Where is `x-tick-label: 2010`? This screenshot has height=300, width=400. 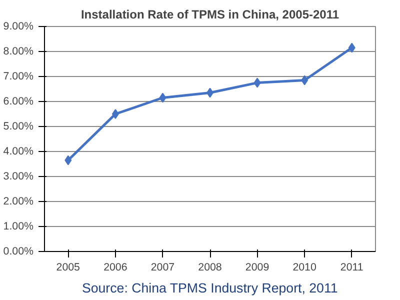
x-tick-label: 2010 is located at coordinates (304, 268).